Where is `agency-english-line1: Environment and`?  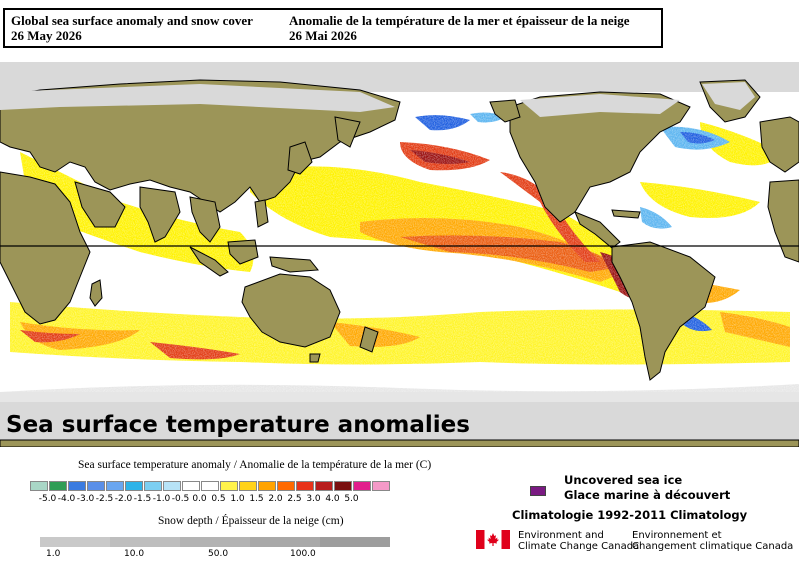
agency-english-line1: Environment and is located at coordinates (561, 535).